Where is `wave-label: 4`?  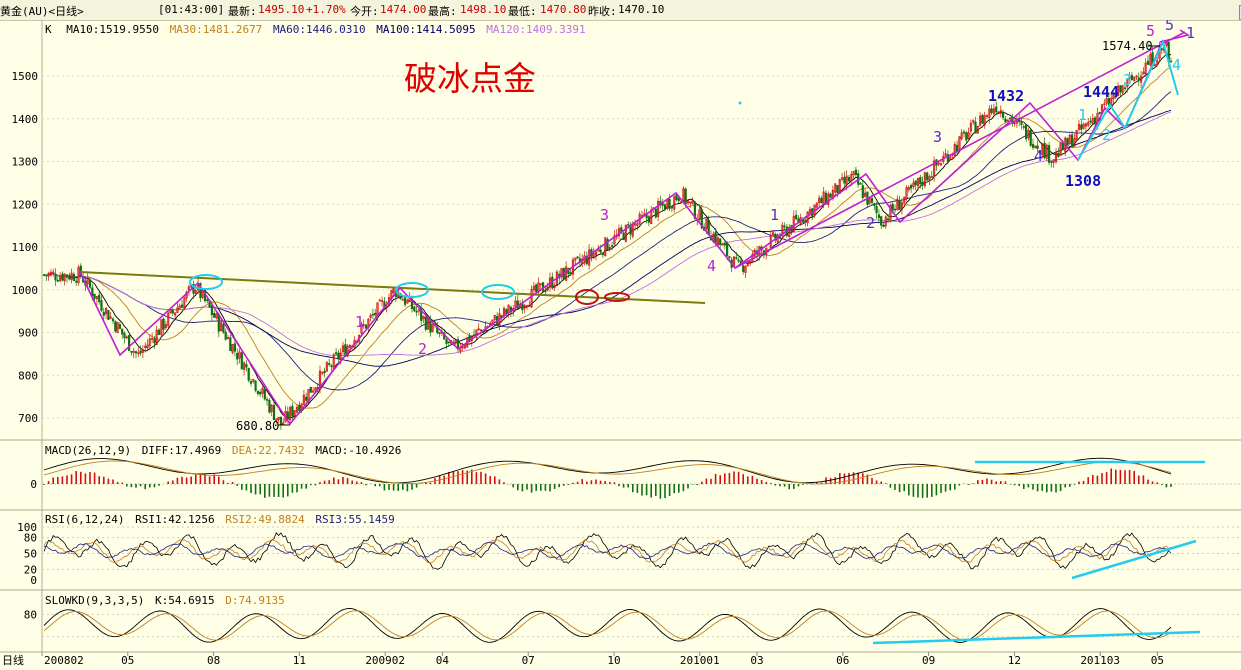
wave-label: 4 is located at coordinates (1176, 65).